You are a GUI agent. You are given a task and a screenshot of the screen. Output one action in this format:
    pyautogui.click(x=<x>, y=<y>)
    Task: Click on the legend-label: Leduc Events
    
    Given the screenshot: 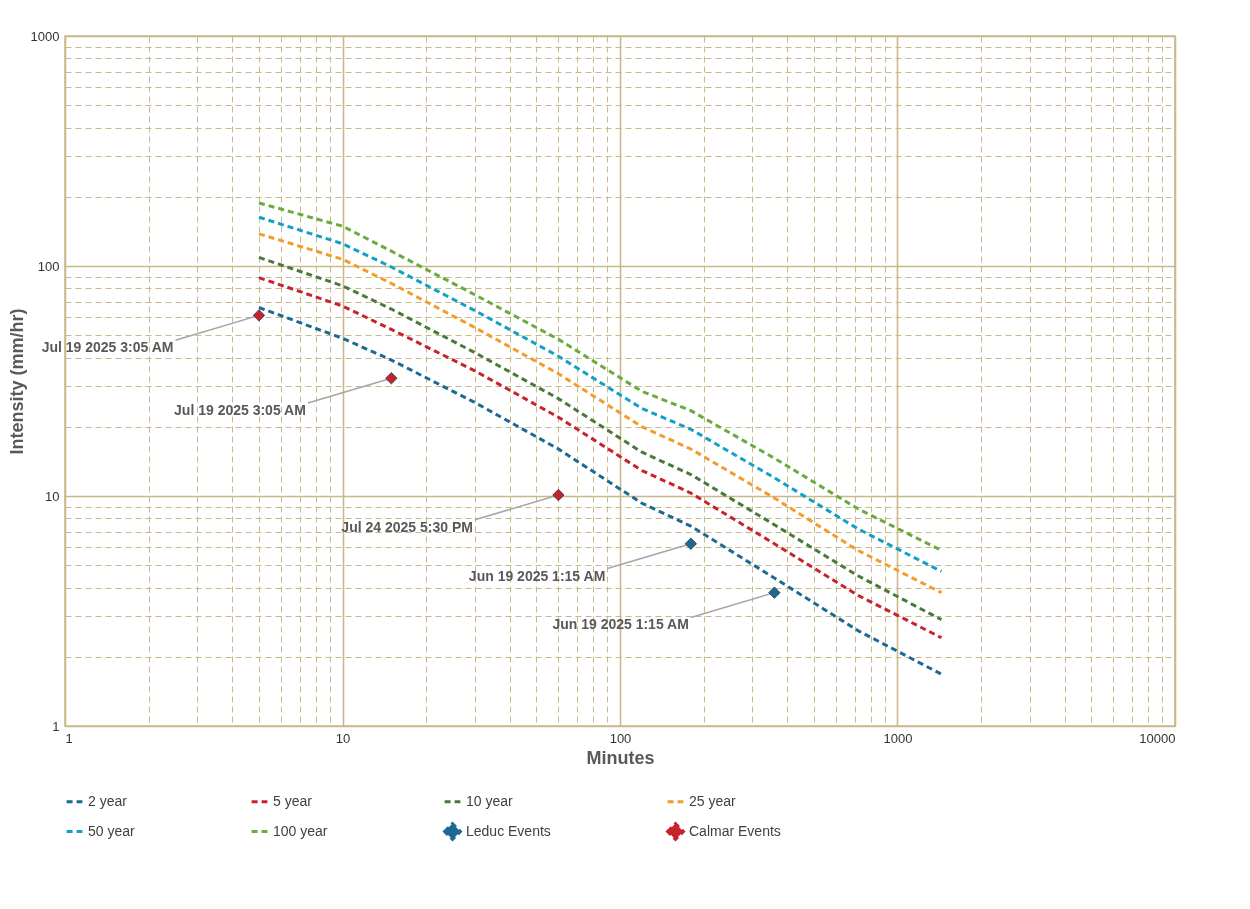 What is the action you would take?
    pyautogui.click(x=508, y=830)
    